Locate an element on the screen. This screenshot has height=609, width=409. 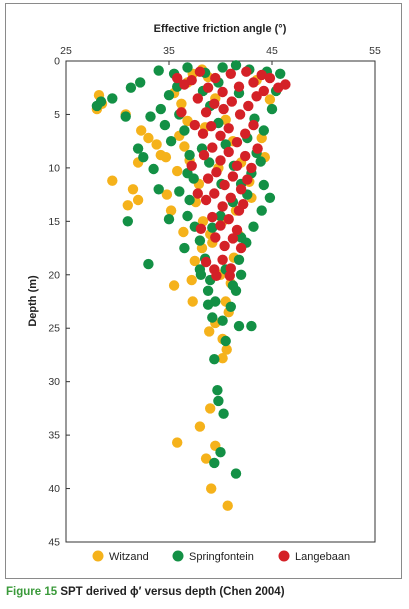
figure-number: Figure 15 is located at coordinates (32, 592).